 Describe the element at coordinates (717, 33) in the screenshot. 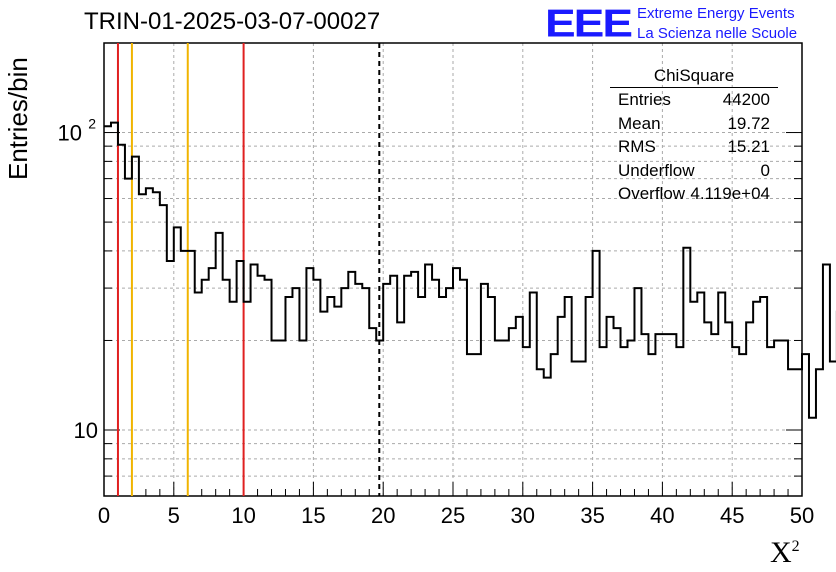

I see `logo-line-2: La Scienza nelle Scuole` at that location.